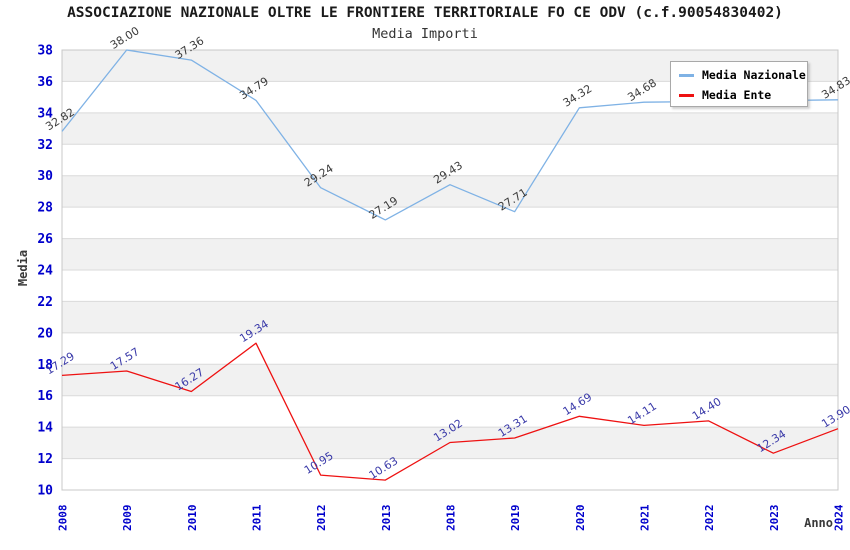  Describe the element at coordinates (451, 518) in the screenshot. I see `x-tick-label: 2018` at that location.